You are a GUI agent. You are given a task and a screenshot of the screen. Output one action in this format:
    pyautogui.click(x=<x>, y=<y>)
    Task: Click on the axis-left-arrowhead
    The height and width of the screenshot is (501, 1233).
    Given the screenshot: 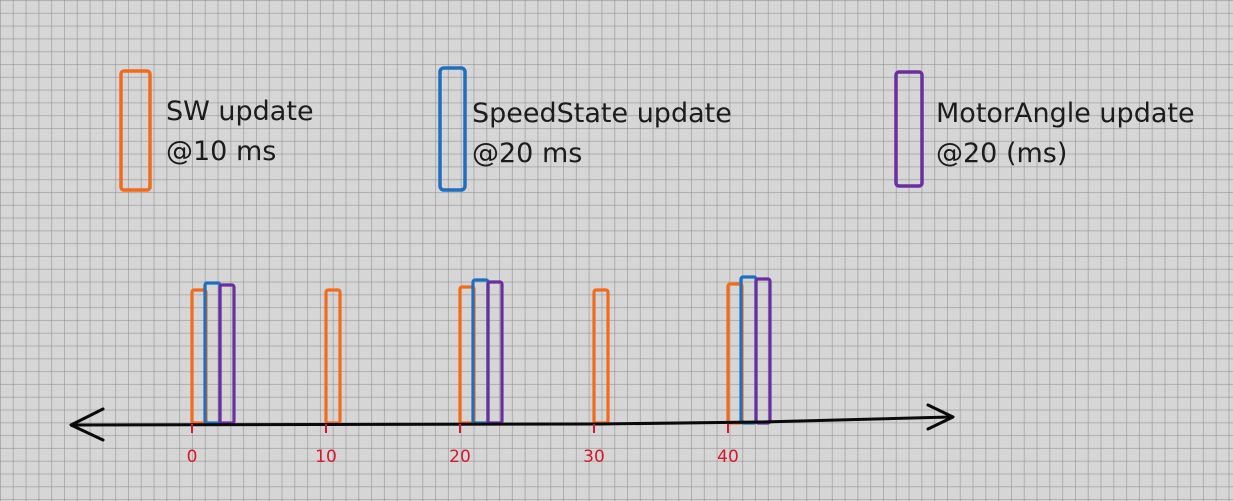 What is the action you would take?
    pyautogui.click(x=87, y=424)
    